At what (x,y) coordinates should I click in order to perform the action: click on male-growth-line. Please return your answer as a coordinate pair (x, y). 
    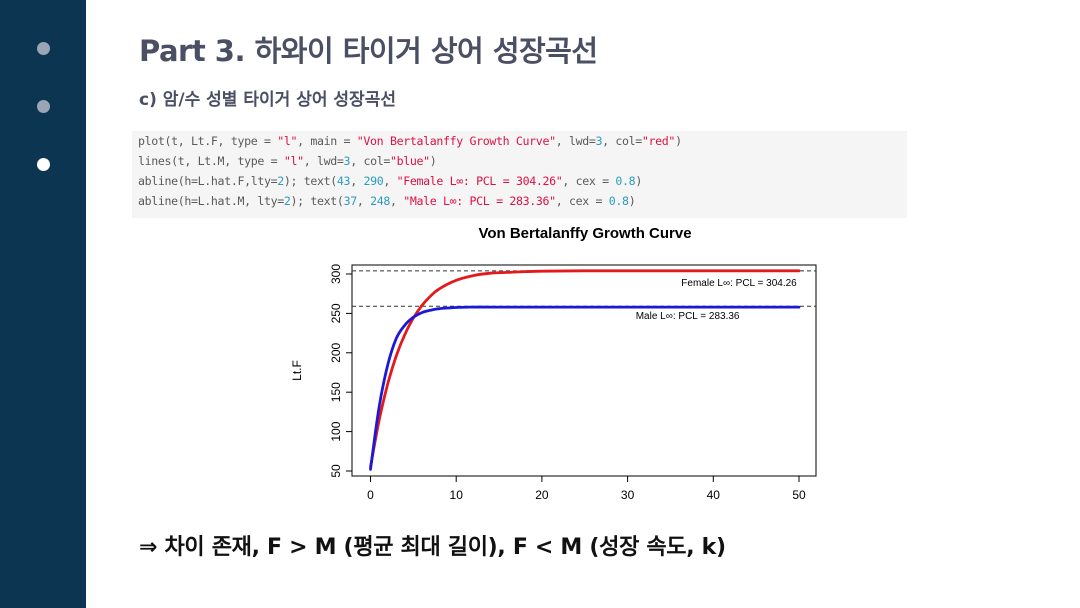
    Looking at the image, I should click on (585, 388).